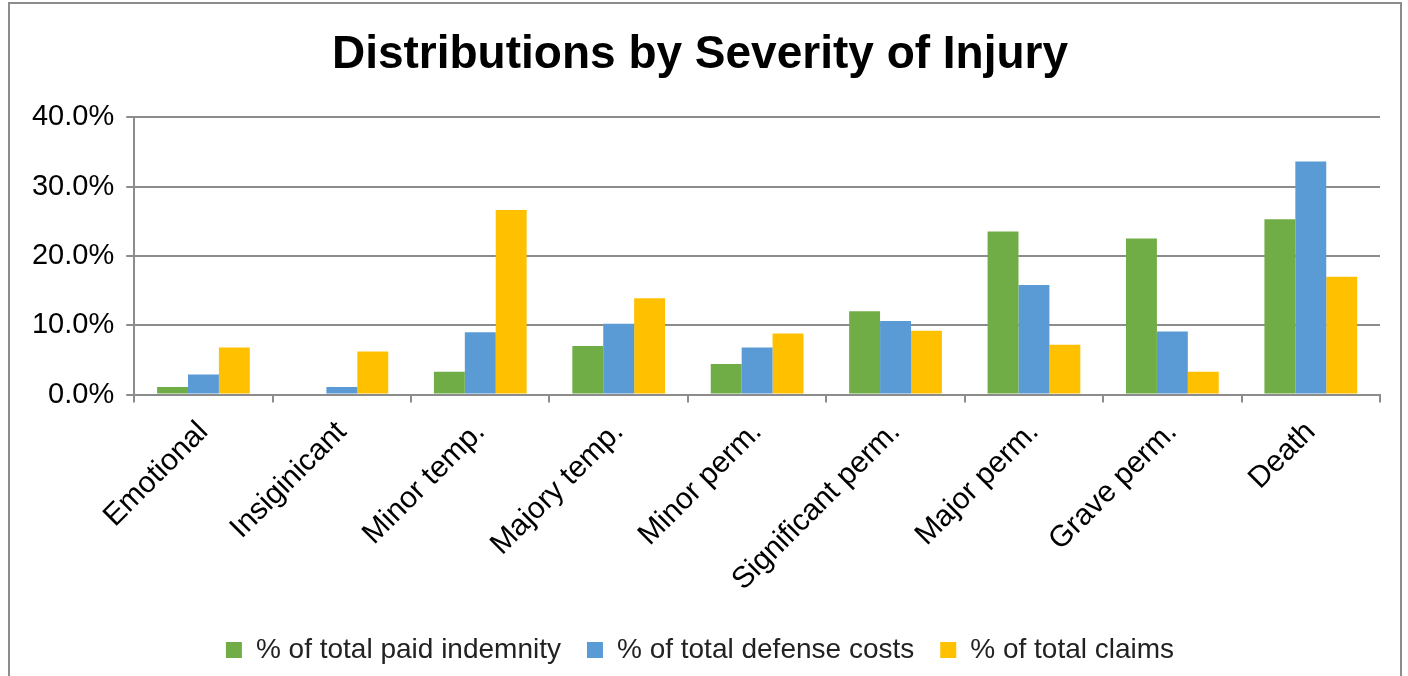 This screenshot has height=676, width=1408. What do you see at coordinates (1072, 648) in the screenshot?
I see `legend-label: % of total claims` at bounding box center [1072, 648].